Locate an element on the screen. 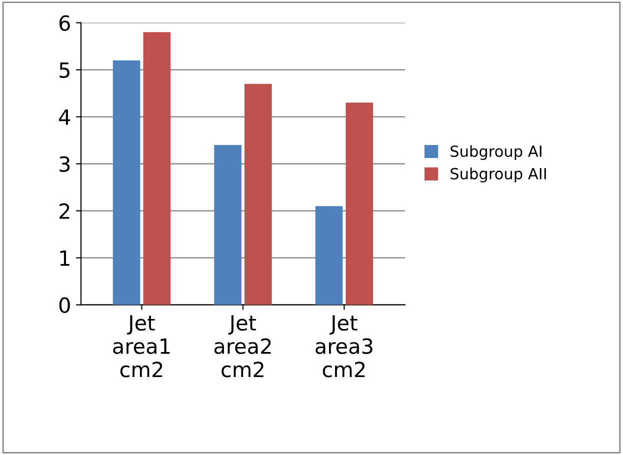 The width and height of the screenshot is (623, 455). y-tick-label: 0 is located at coordinates (64, 305).